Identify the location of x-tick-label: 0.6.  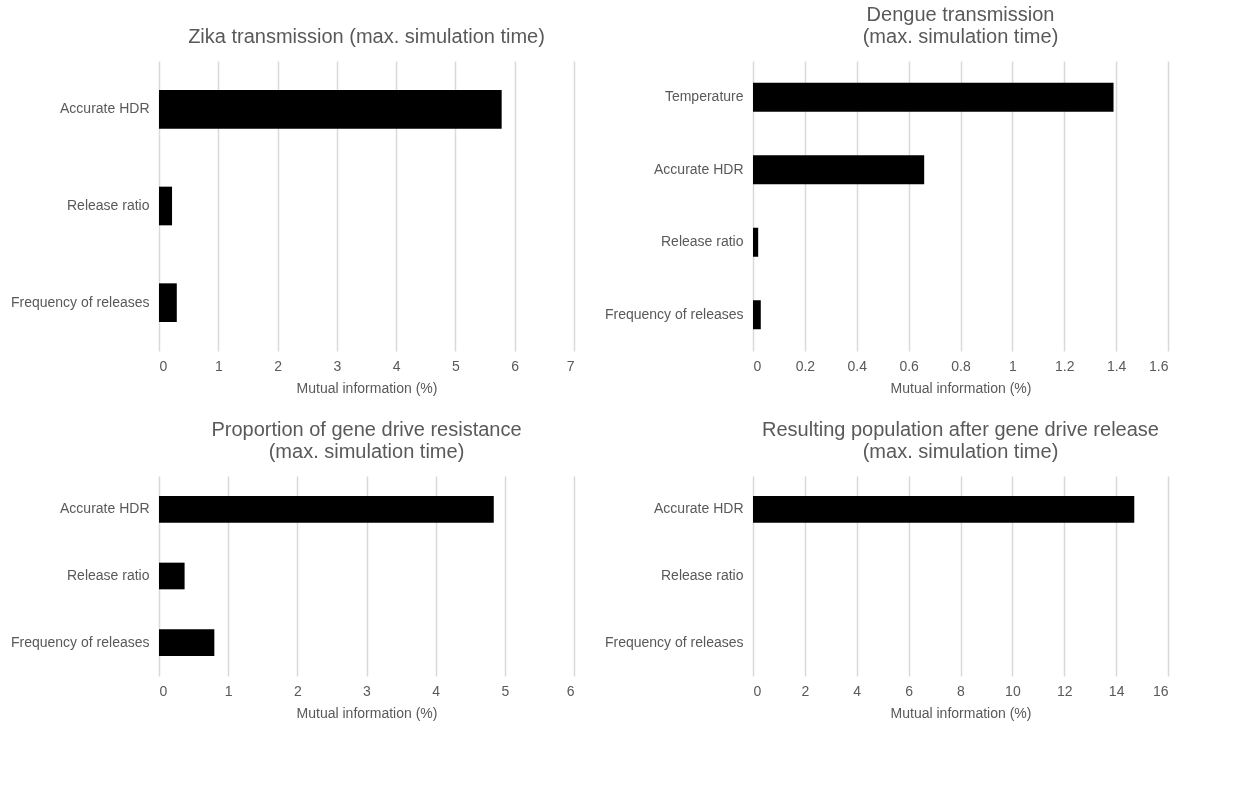
(909, 365).